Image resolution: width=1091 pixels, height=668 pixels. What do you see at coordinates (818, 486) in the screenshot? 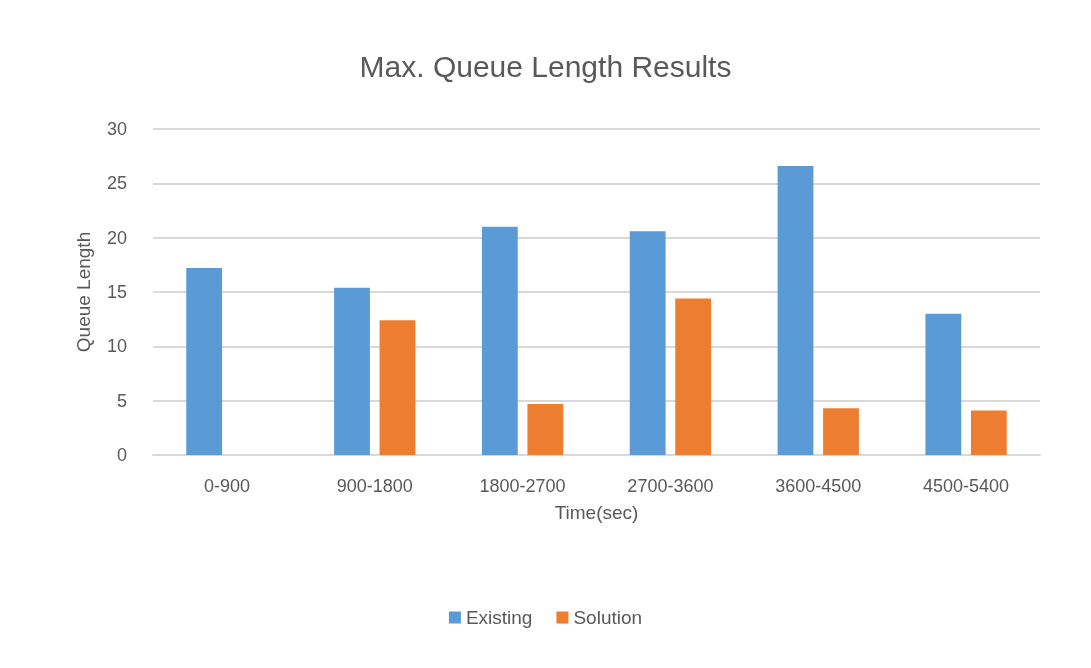
I see `x-tick-label: 3600-4500` at bounding box center [818, 486].